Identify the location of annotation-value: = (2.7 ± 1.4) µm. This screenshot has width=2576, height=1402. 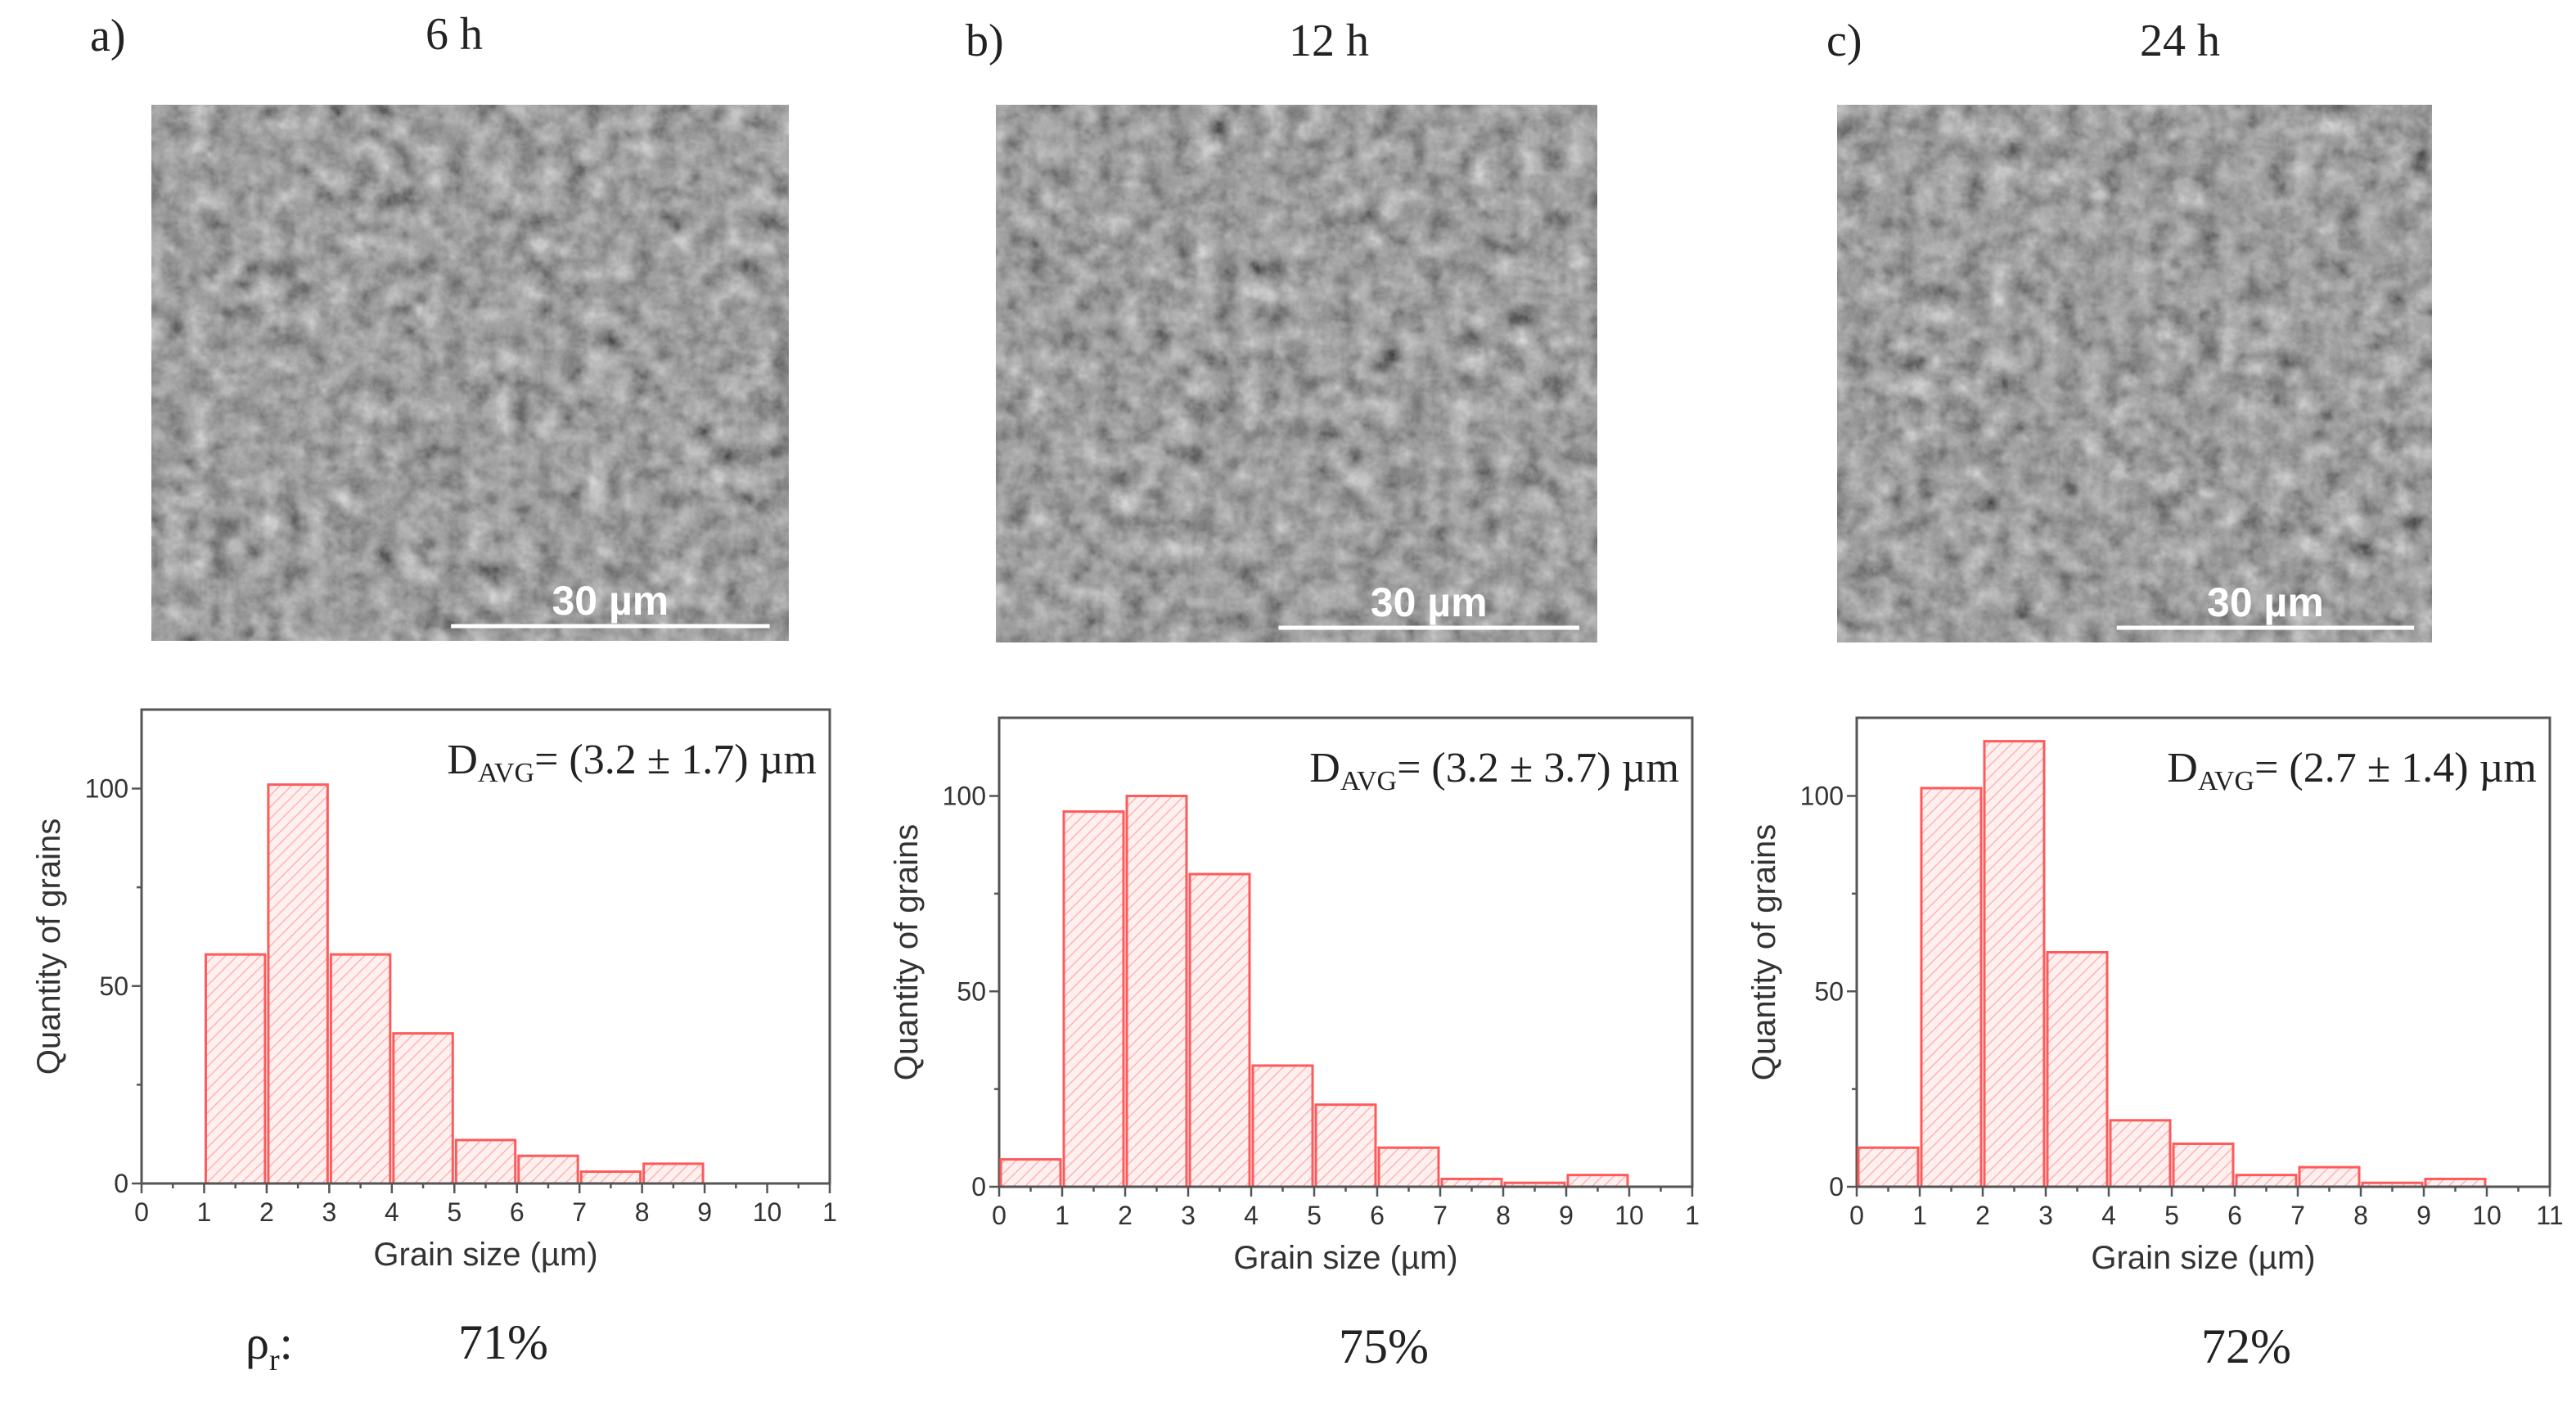
(2396, 768).